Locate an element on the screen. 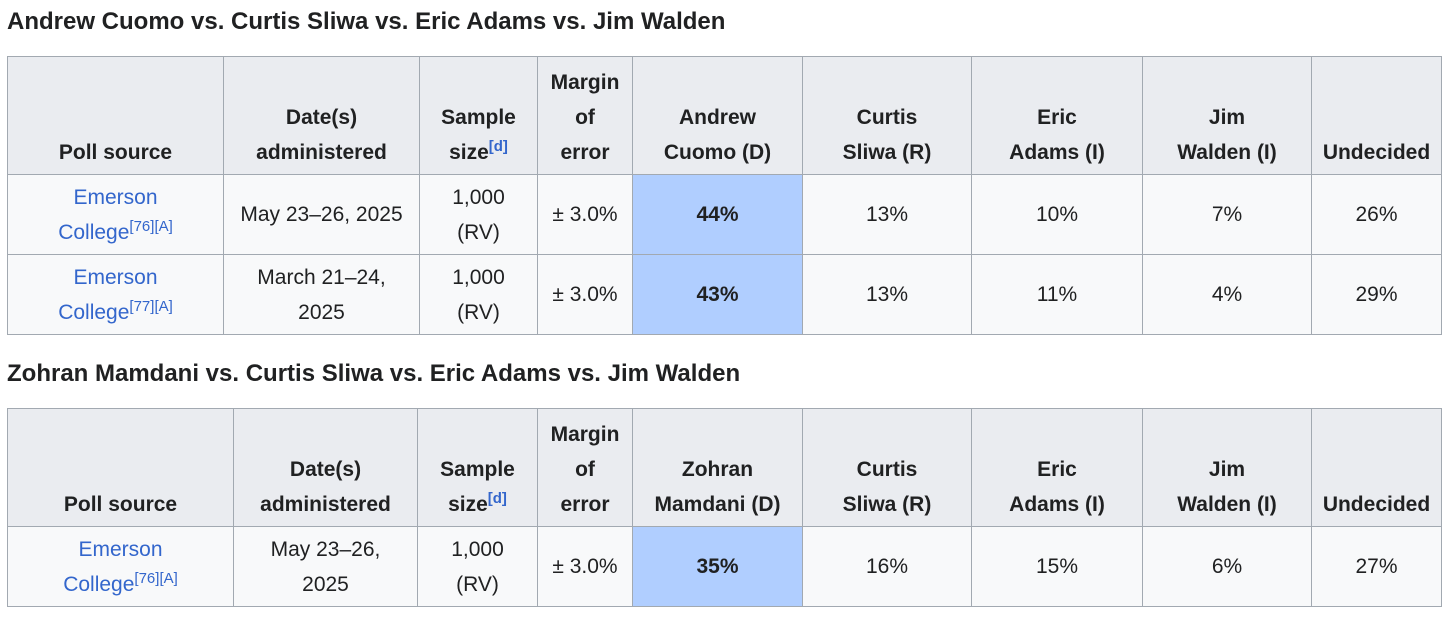 The image size is (1456, 619). undecided-cell: 26% is located at coordinates (1376, 214).